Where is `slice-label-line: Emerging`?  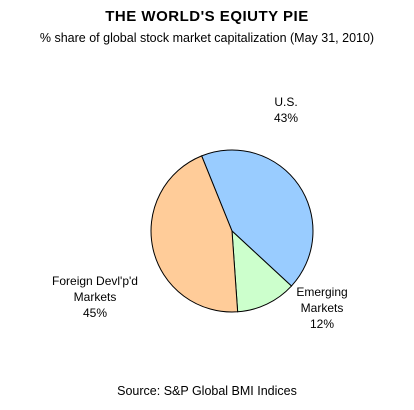 slice-label-line: Emerging is located at coordinates (321, 292).